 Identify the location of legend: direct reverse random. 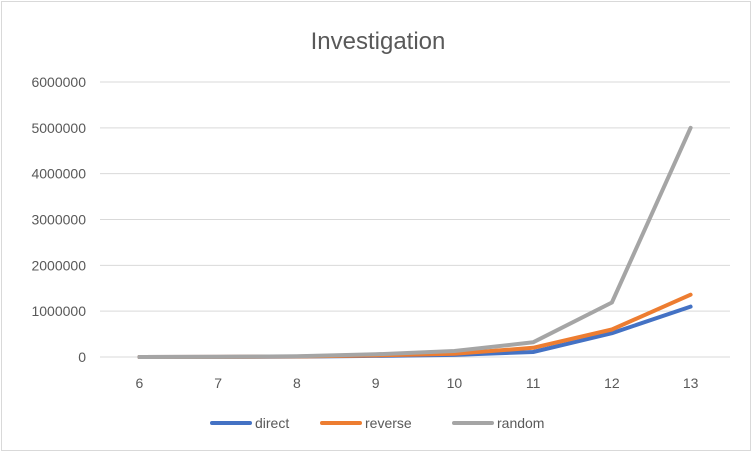
(377, 423).